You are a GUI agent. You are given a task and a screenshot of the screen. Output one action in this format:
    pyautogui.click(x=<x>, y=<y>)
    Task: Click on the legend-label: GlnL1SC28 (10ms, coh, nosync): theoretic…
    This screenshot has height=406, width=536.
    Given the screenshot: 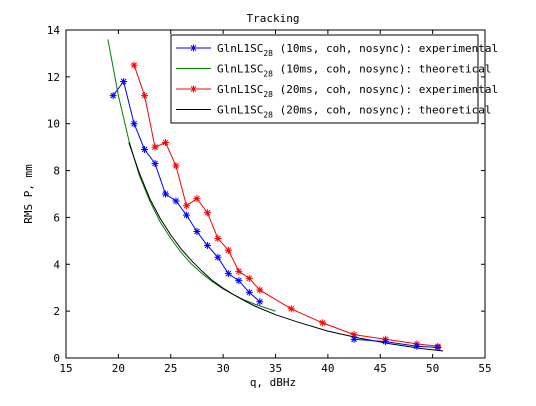 What is the action you would take?
    pyautogui.click(x=354, y=71)
    